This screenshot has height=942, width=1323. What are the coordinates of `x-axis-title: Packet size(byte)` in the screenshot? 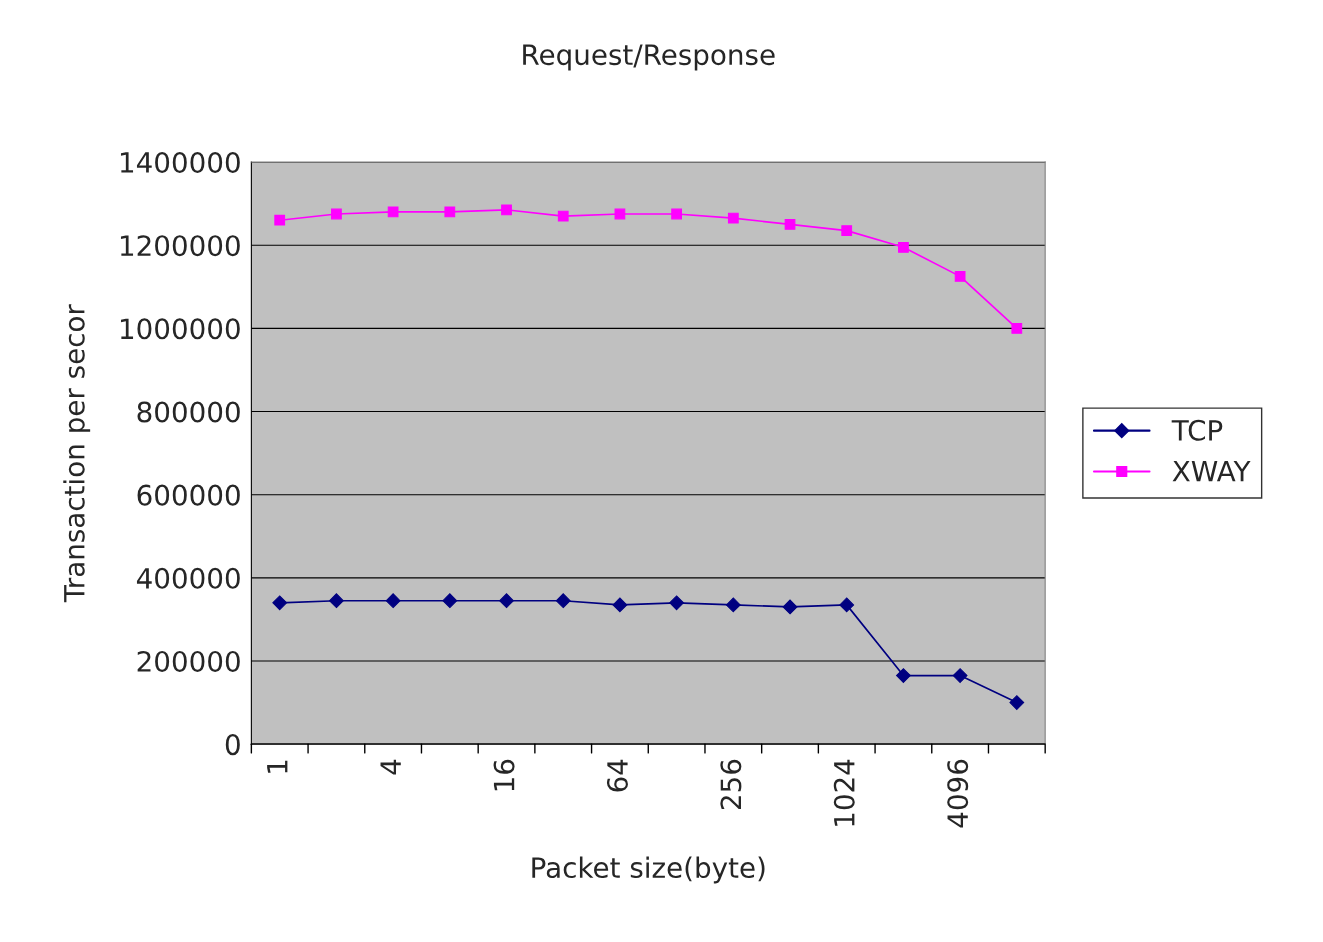 It's located at (648, 870).